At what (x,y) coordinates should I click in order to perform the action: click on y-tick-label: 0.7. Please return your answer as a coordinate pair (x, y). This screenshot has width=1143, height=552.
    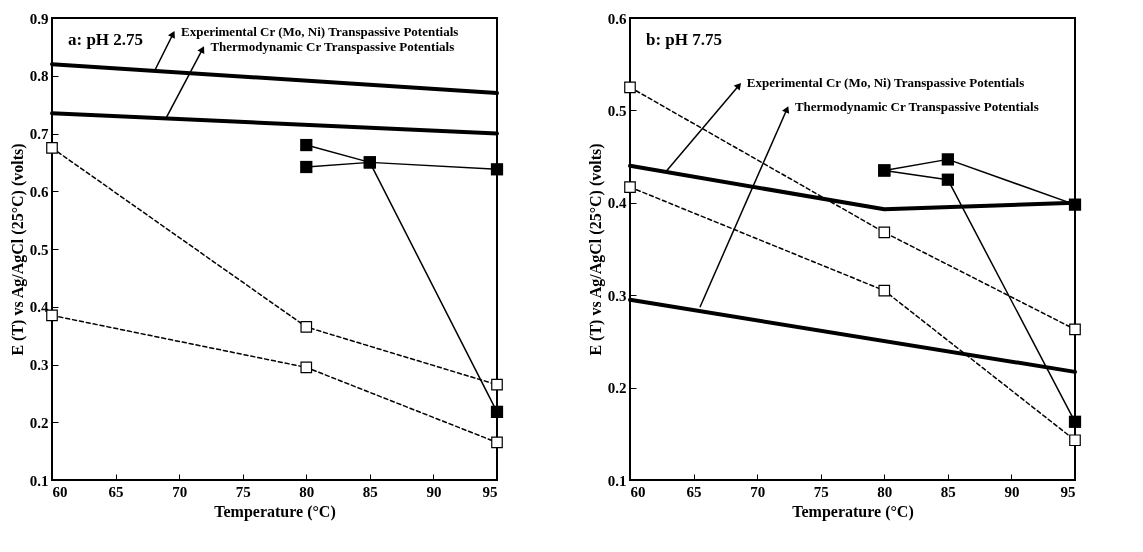
    Looking at the image, I should click on (39, 134).